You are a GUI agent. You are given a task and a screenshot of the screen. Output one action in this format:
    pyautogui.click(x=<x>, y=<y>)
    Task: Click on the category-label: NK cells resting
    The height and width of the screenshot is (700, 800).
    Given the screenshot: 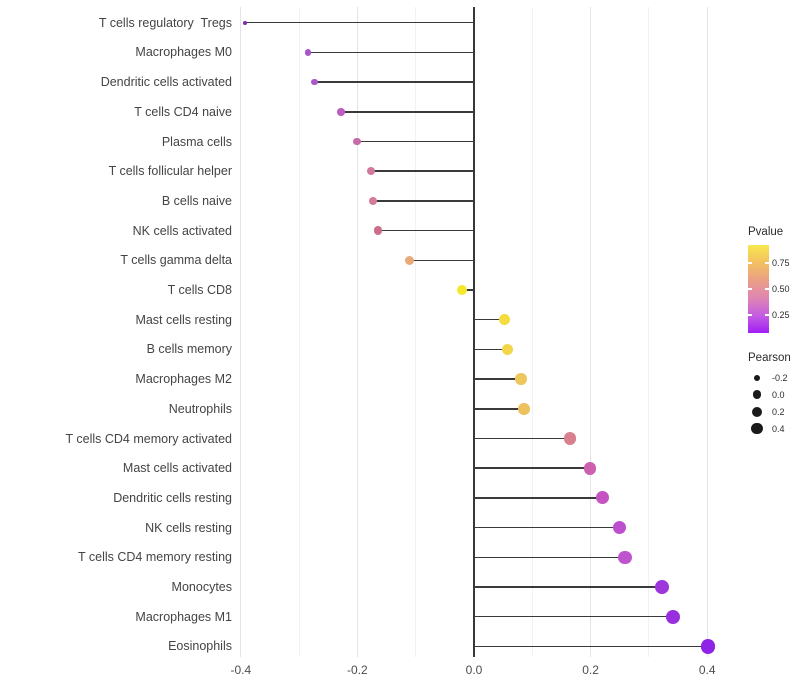 What is the action you would take?
    pyautogui.click(x=188, y=527)
    